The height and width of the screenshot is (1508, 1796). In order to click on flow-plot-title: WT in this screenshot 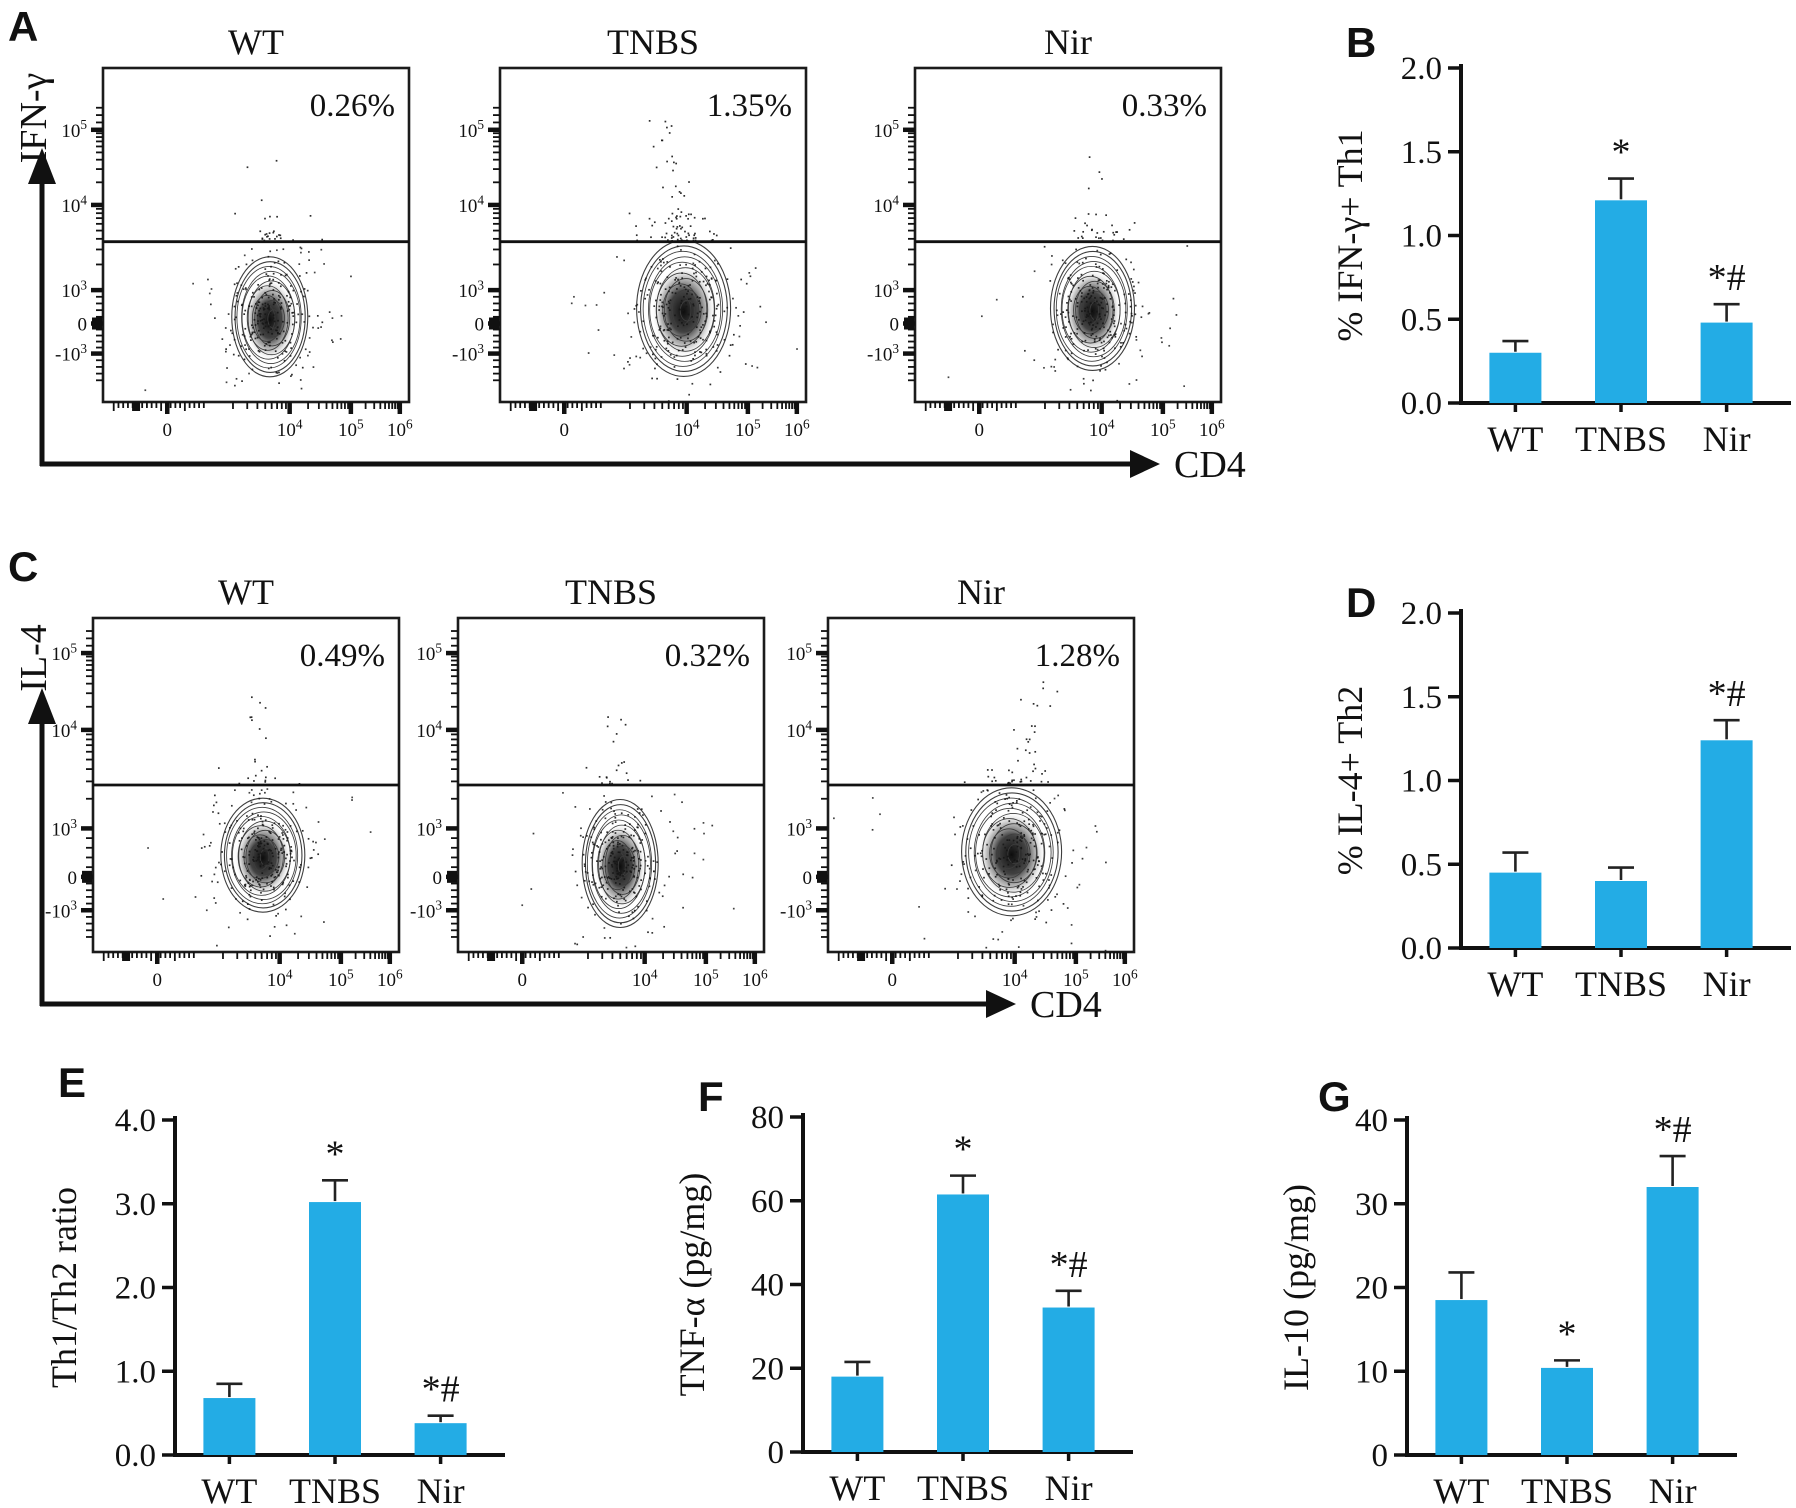, I will do `click(246, 595)`.